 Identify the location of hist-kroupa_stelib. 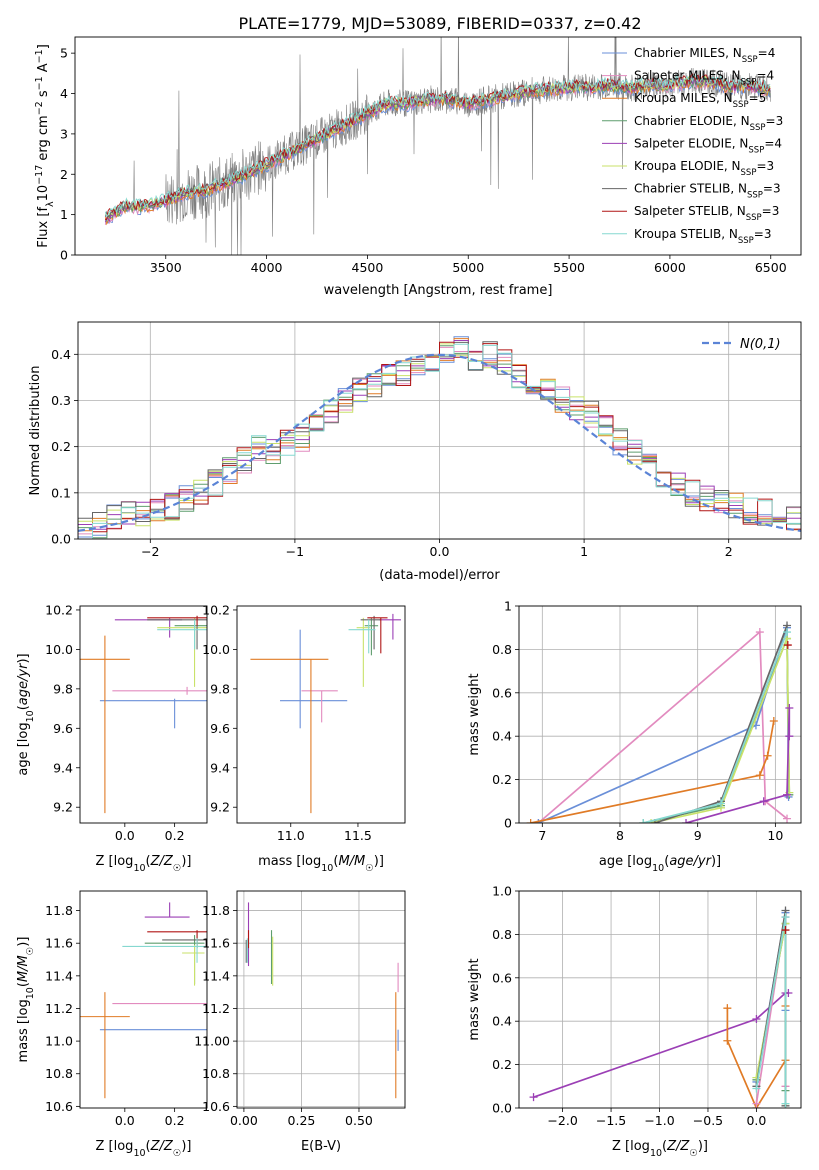
(439, 441).